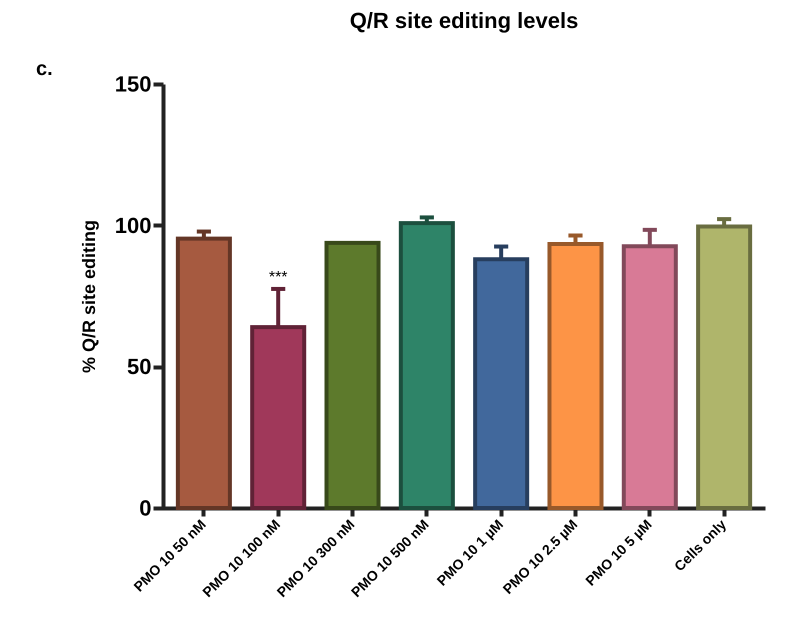 This screenshot has height=619, width=794. I want to click on y-tick-label: 150, so click(133, 84).